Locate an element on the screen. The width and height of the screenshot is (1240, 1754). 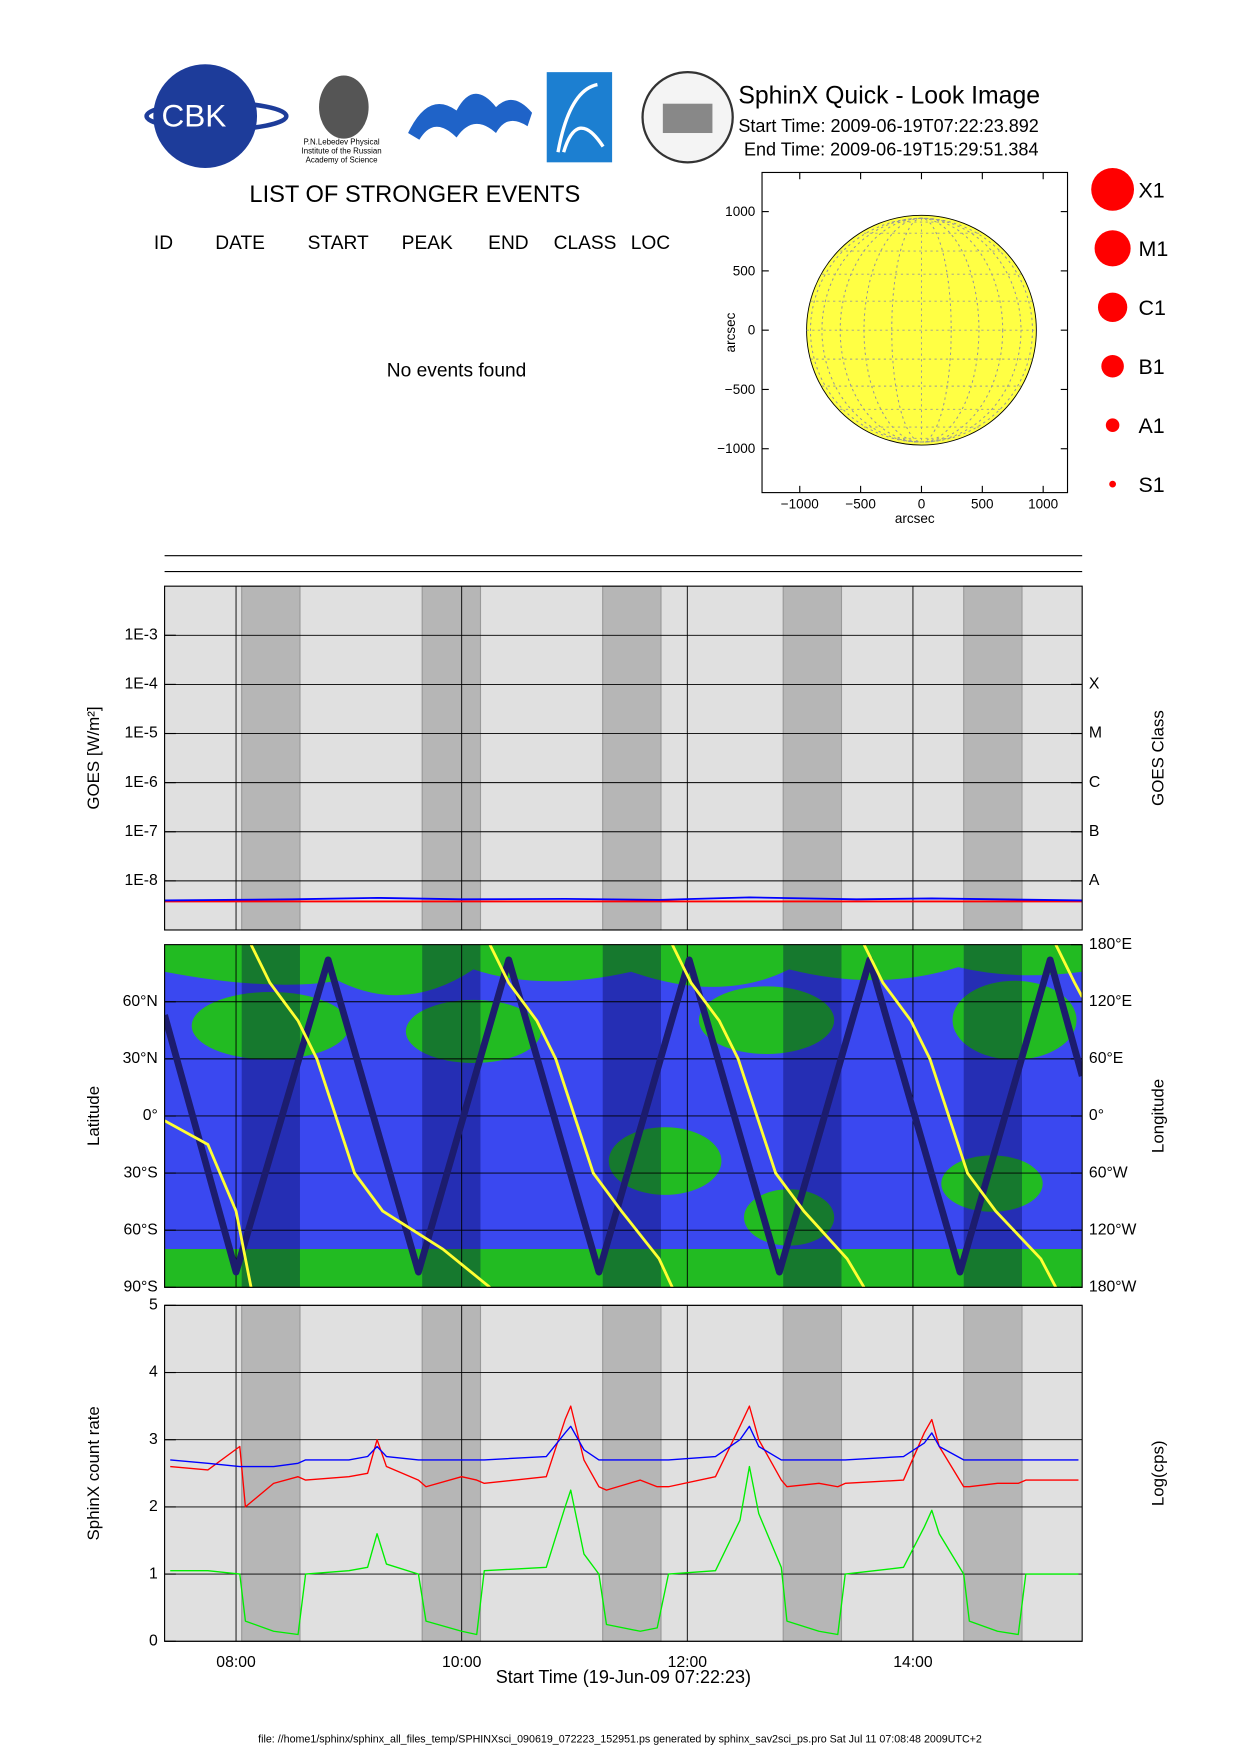
y-tick-label: 90°S is located at coordinates (140, 1286).